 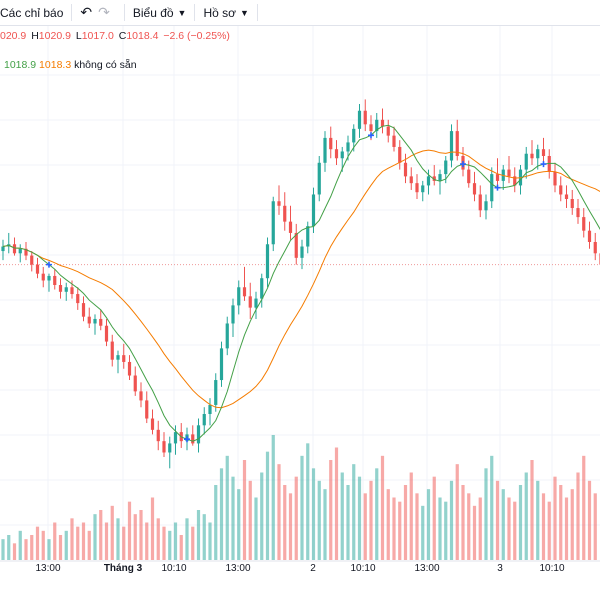 I want to click on undo-redo-group: ↶ ↷, so click(x=101, y=12).